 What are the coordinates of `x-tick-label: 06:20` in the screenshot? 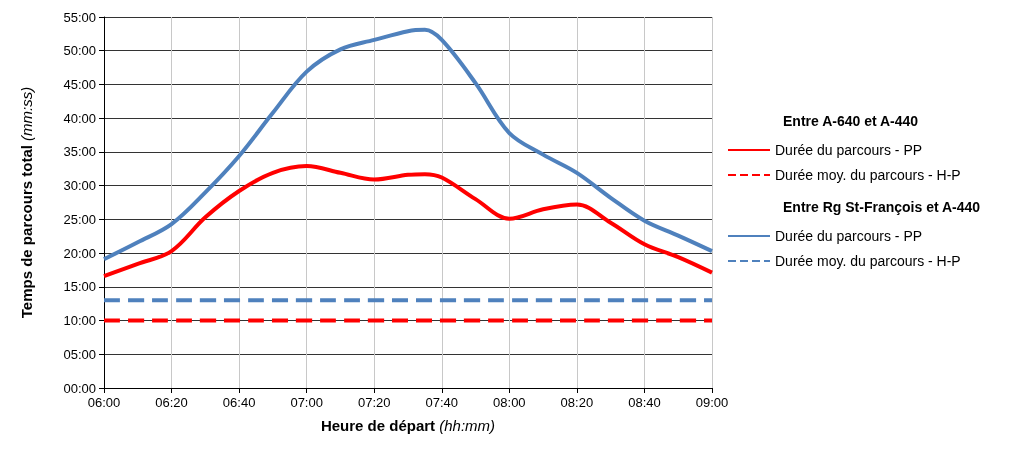 It's located at (171, 402).